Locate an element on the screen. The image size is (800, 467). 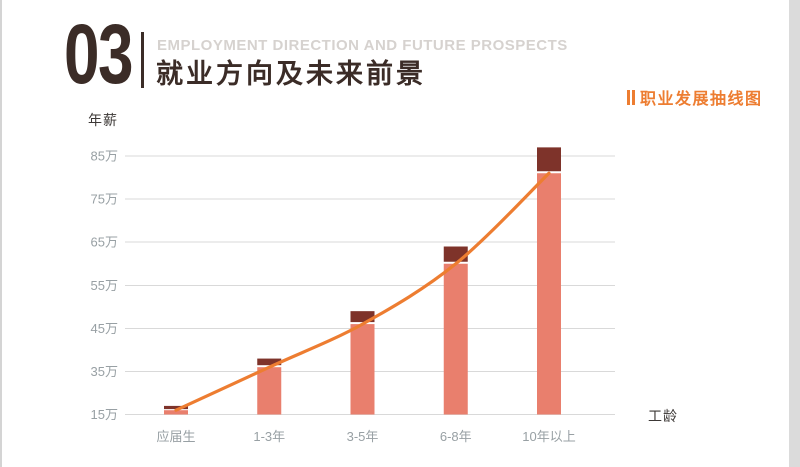
x-category-label: 应届生 is located at coordinates (175, 436).